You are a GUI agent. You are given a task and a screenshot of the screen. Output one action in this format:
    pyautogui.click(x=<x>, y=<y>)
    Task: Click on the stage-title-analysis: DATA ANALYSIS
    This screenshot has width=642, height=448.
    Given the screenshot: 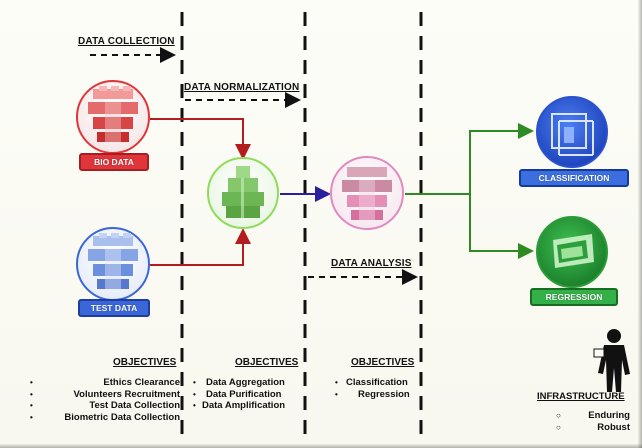 What is the action you would take?
    pyautogui.click(x=371, y=263)
    